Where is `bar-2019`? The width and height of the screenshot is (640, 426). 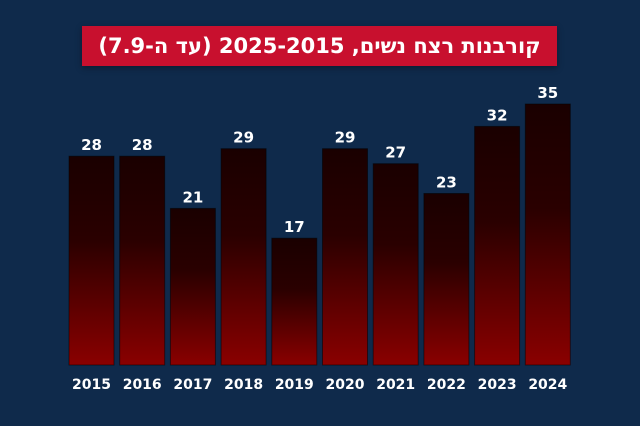 bar-2019 is located at coordinates (294, 301).